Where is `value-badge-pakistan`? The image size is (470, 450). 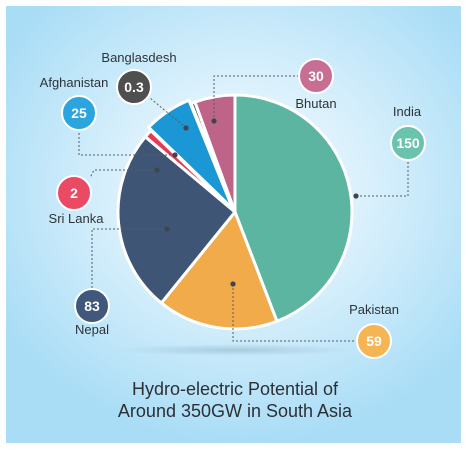
value-badge-pakistan is located at coordinates (374, 341).